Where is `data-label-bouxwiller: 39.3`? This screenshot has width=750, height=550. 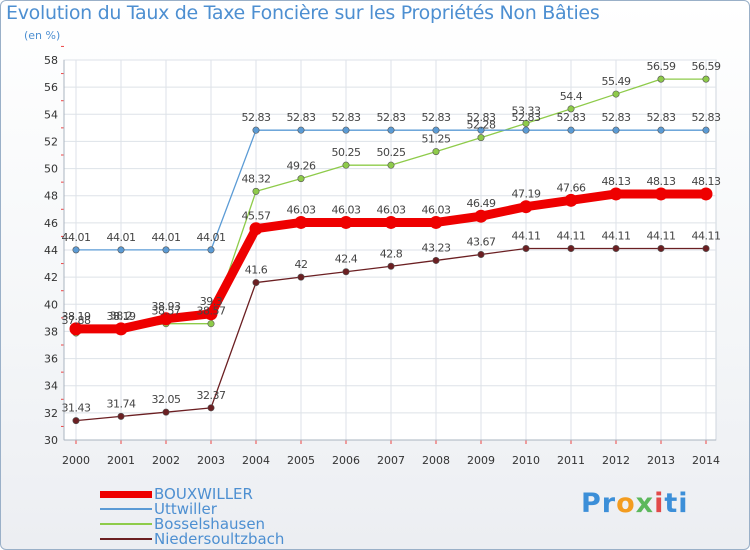 data-label-bouxwiller: 39.3 is located at coordinates (211, 301).